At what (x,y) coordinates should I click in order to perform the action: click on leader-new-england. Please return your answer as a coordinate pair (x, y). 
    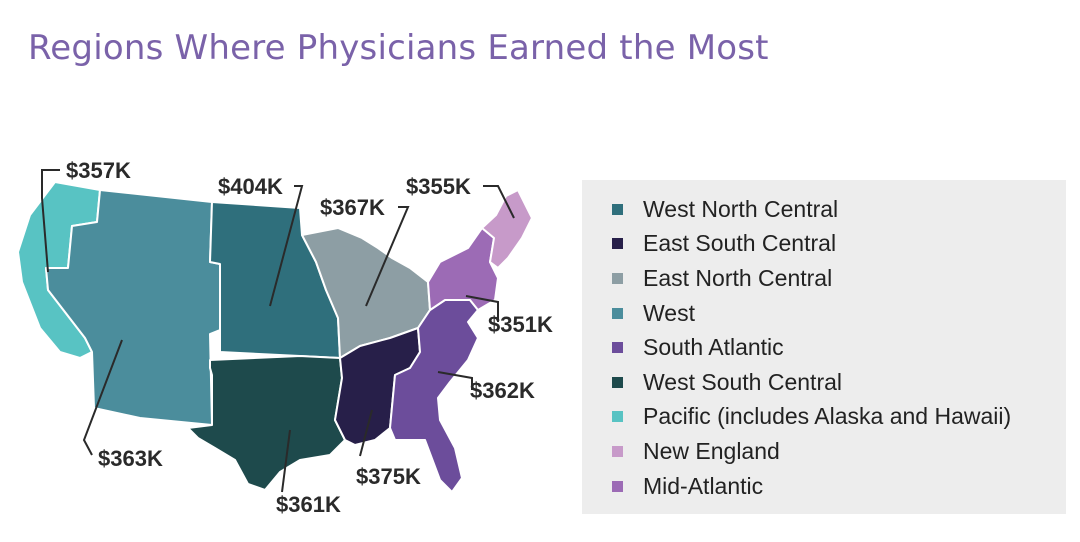
    Looking at the image, I should click on (499, 202).